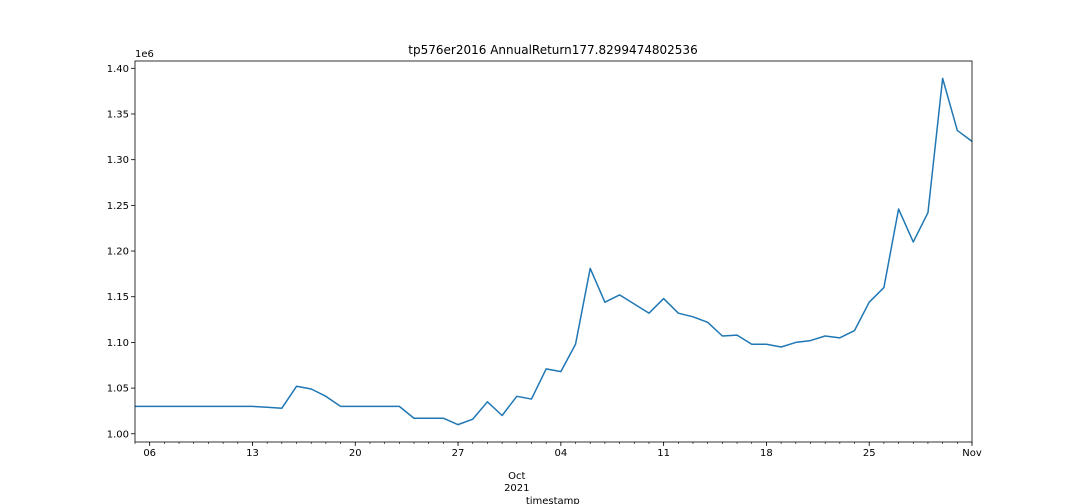 This screenshot has height=504, width=1080. I want to click on y-offset-label: 1e6, so click(144, 54).